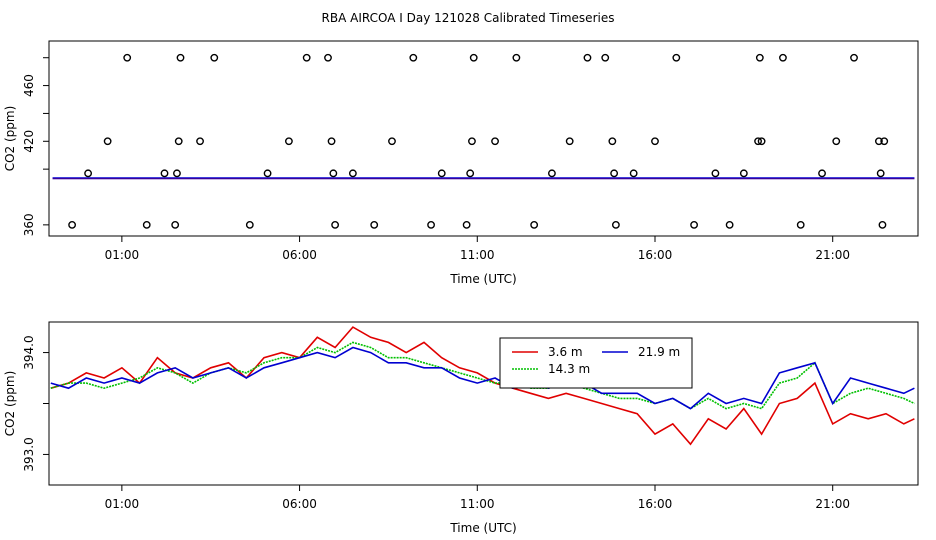 This screenshot has height=540, width=936. Describe the element at coordinates (29, 224) in the screenshot. I see `top-y-tick-label: 360` at that location.